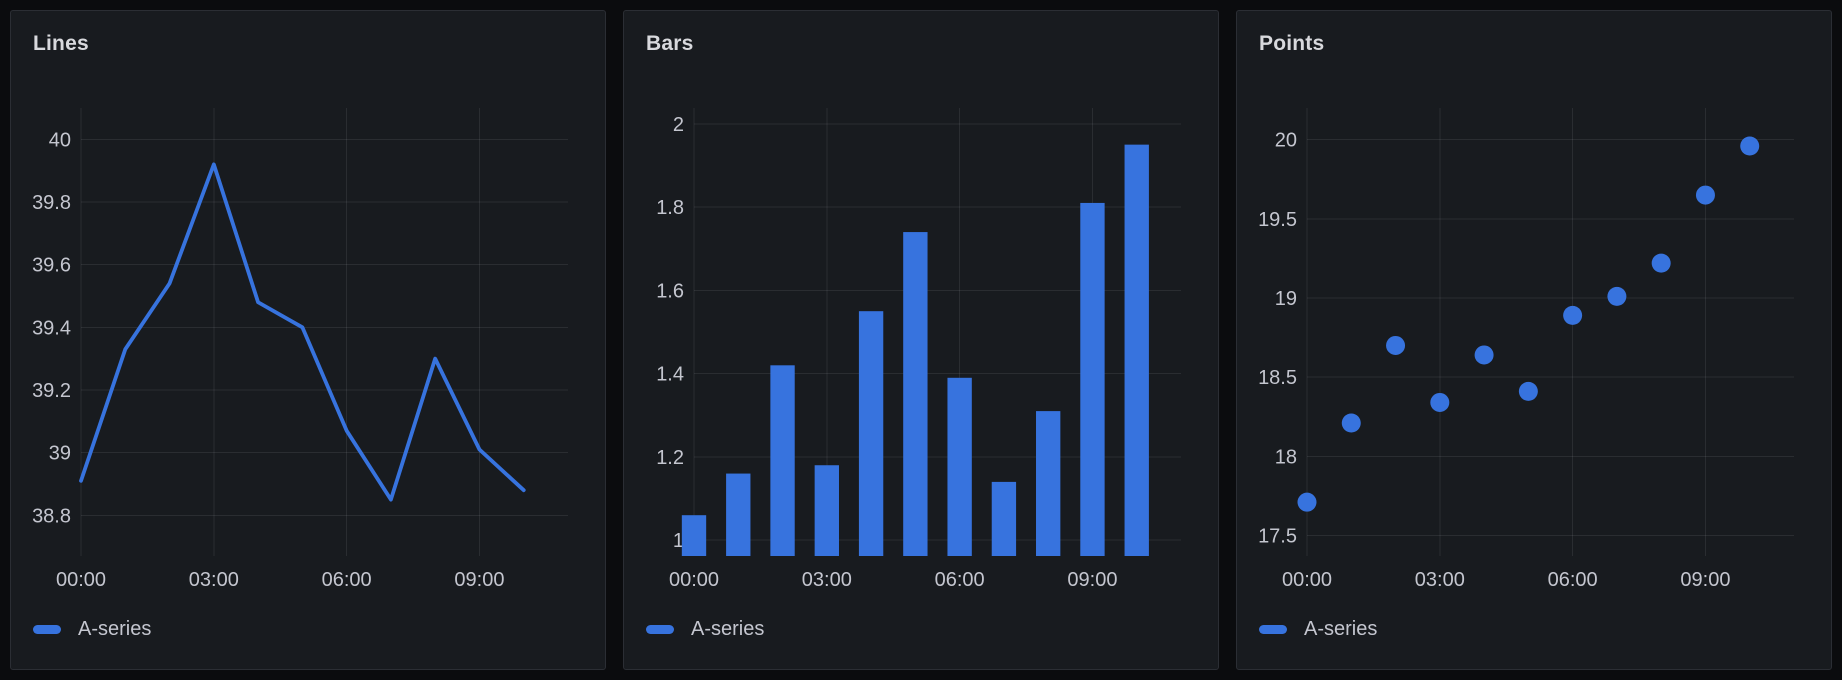 The image size is (1842, 680). Describe the element at coordinates (51, 328) in the screenshot. I see `y-tick-label: 39.4` at that location.